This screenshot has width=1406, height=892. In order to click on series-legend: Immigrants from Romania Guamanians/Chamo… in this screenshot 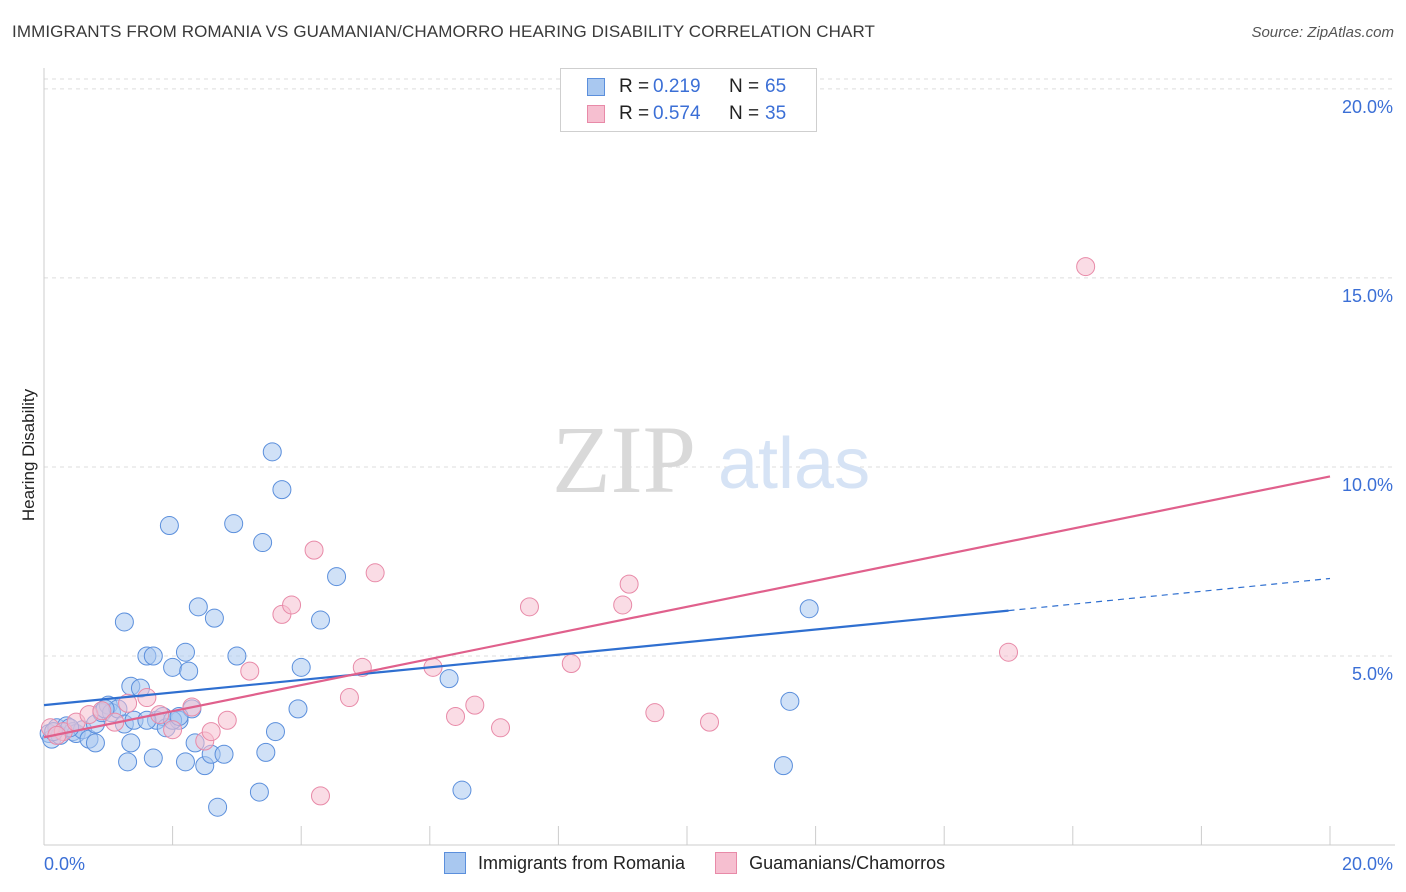, I will do `click(709, 863)`.